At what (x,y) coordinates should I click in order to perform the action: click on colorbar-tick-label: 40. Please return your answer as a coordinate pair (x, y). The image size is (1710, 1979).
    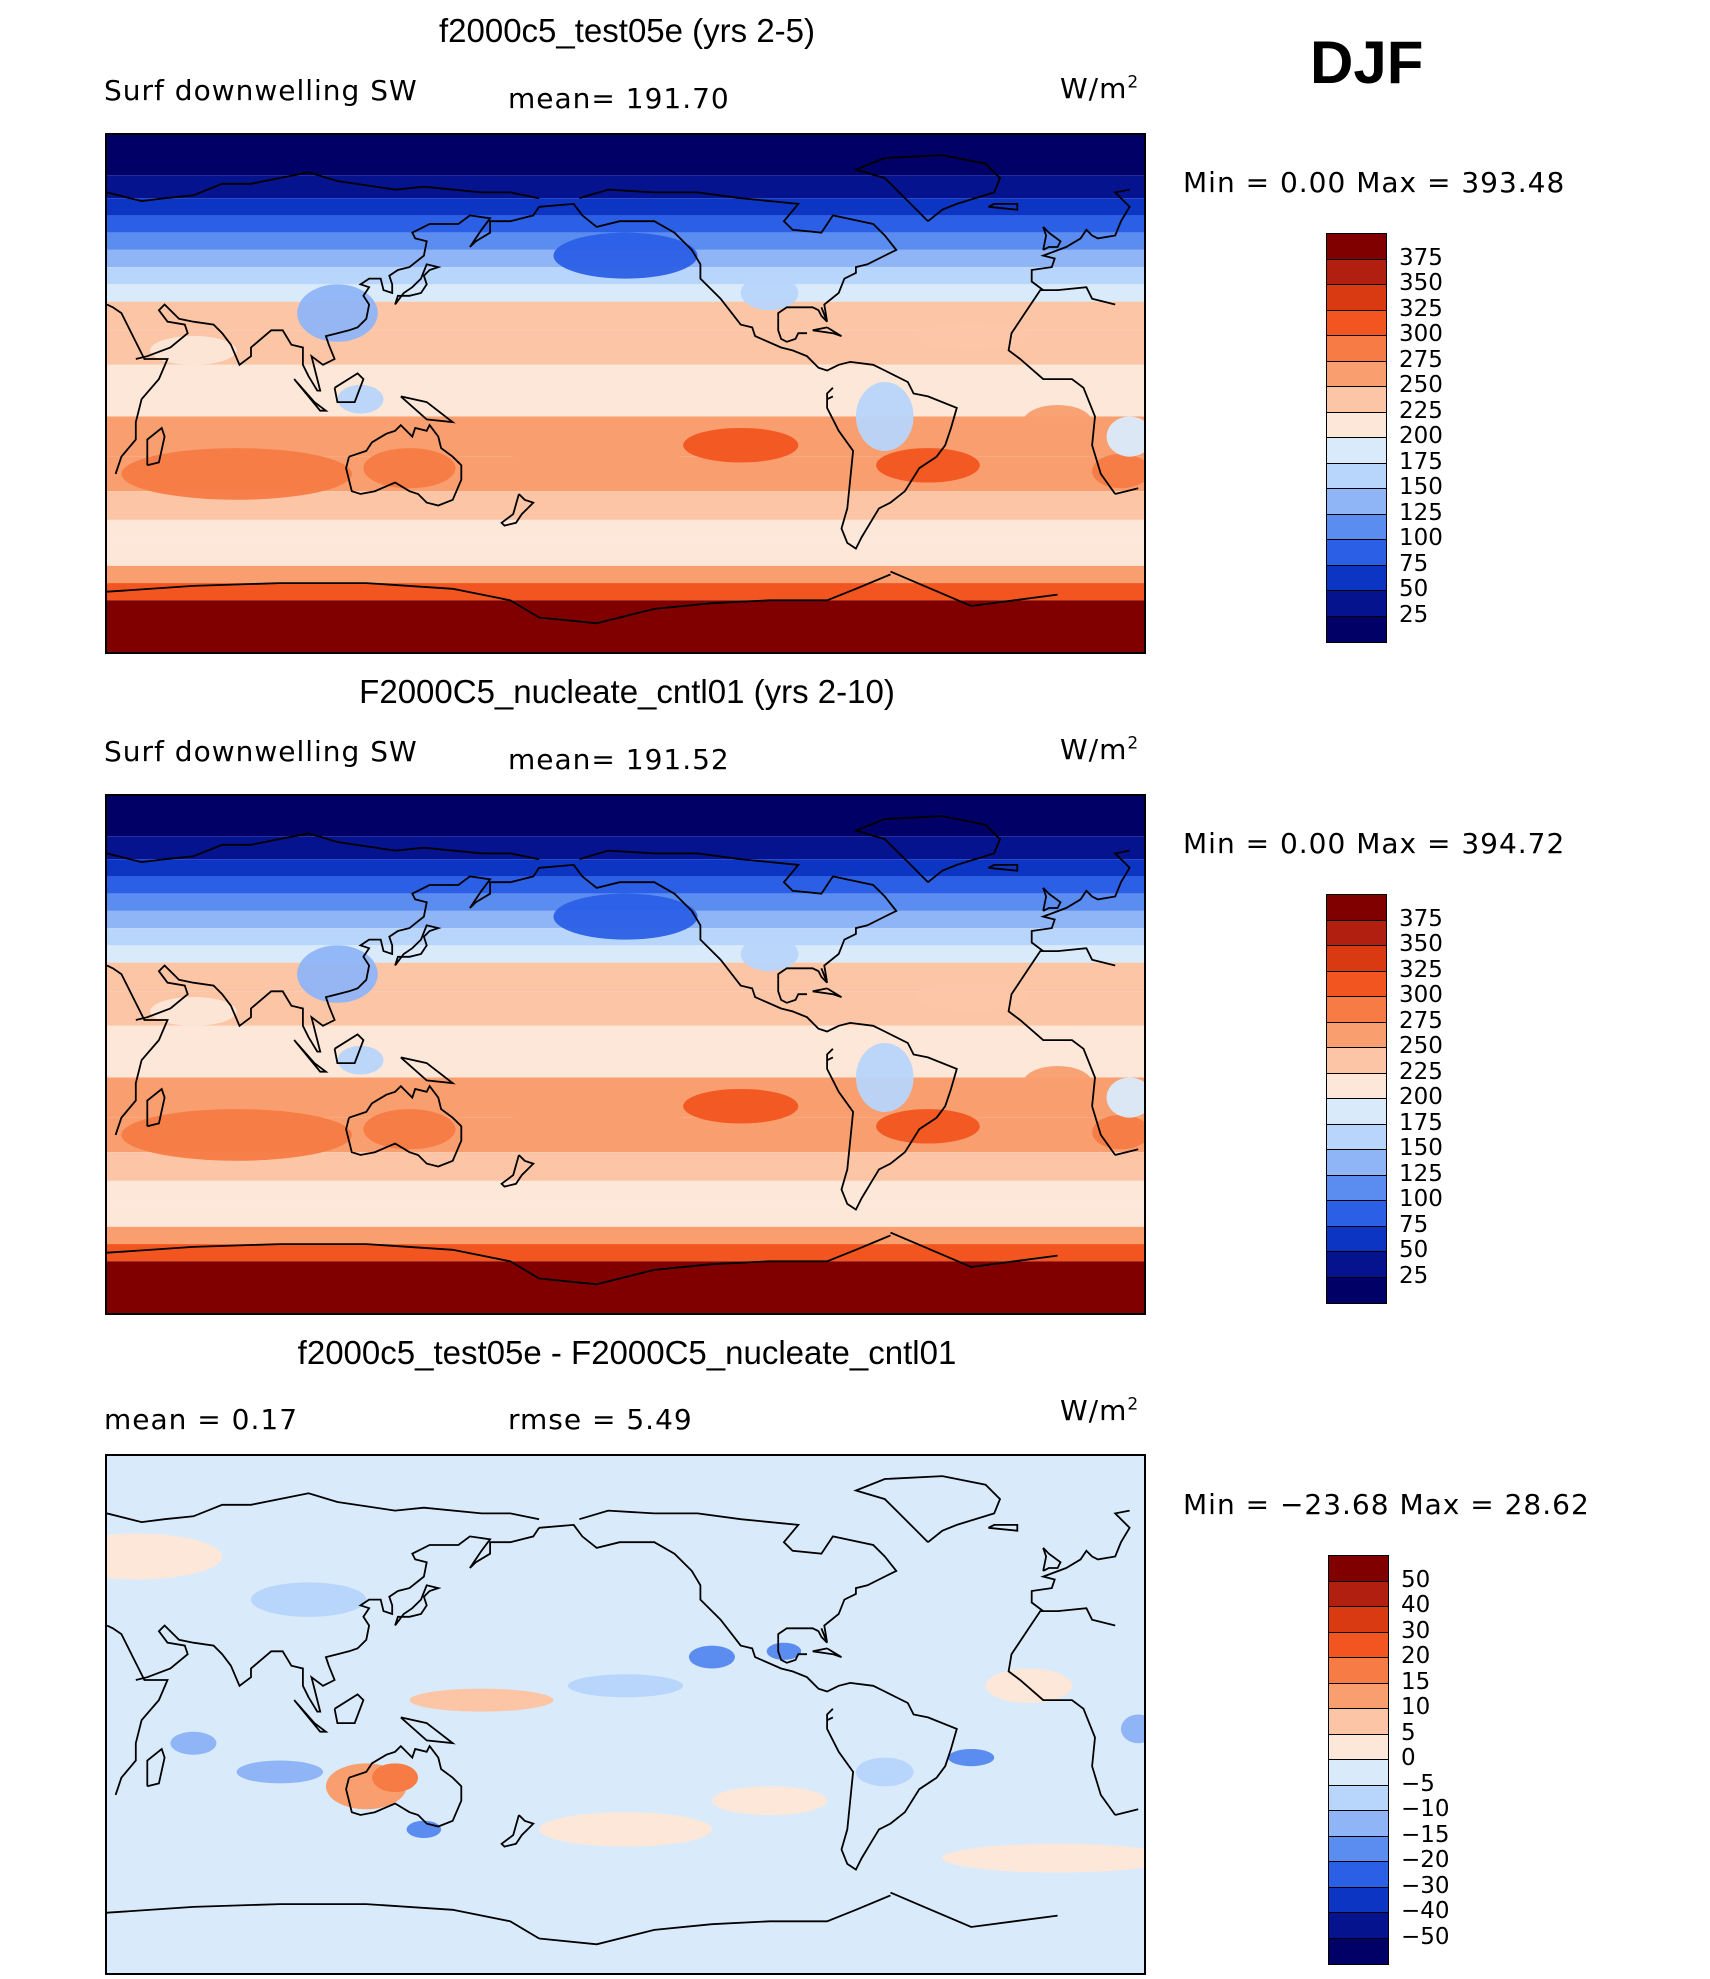
    Looking at the image, I should click on (1416, 1605).